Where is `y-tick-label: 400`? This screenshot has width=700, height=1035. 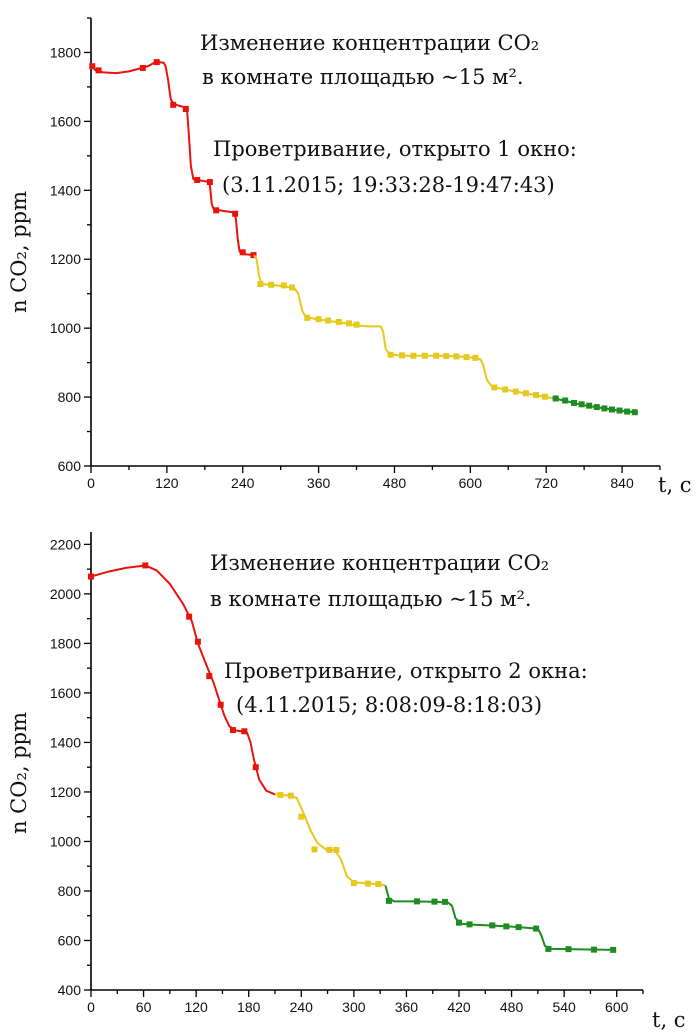
y-tick-label: 400 is located at coordinates (70, 990).